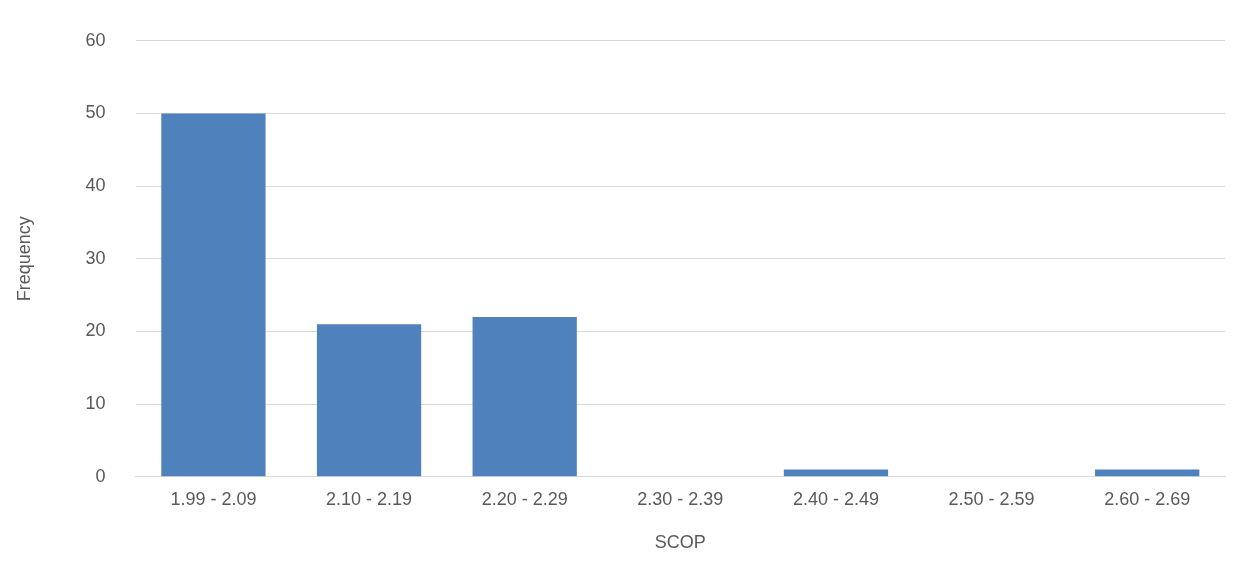 This screenshot has width=1253, height=578. What do you see at coordinates (95, 185) in the screenshot?
I see `y-tick-label: 40` at bounding box center [95, 185].